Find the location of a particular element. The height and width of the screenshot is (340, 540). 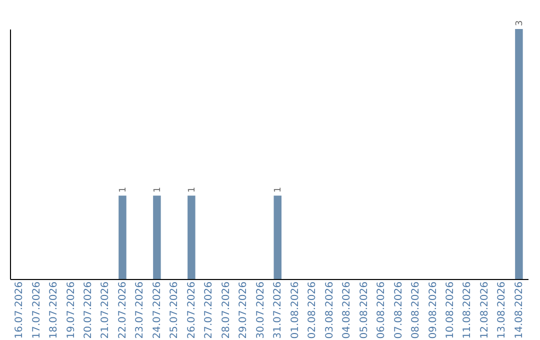

x-tick-label: 30.07.2026 is located at coordinates (260, 310).